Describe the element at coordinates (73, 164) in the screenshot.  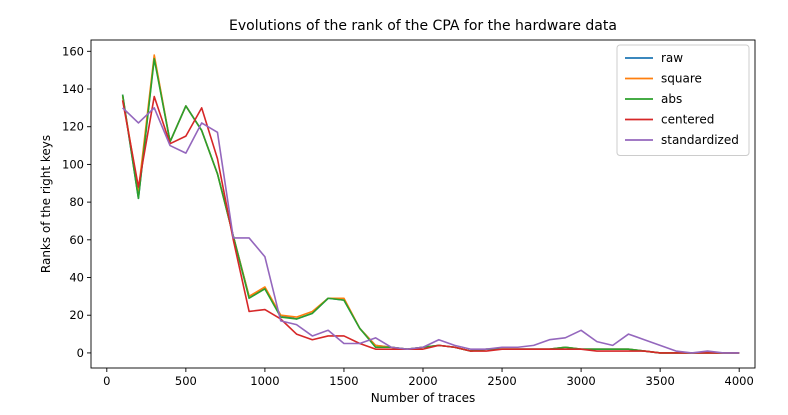
I see `y-tick-label: 100` at that location.